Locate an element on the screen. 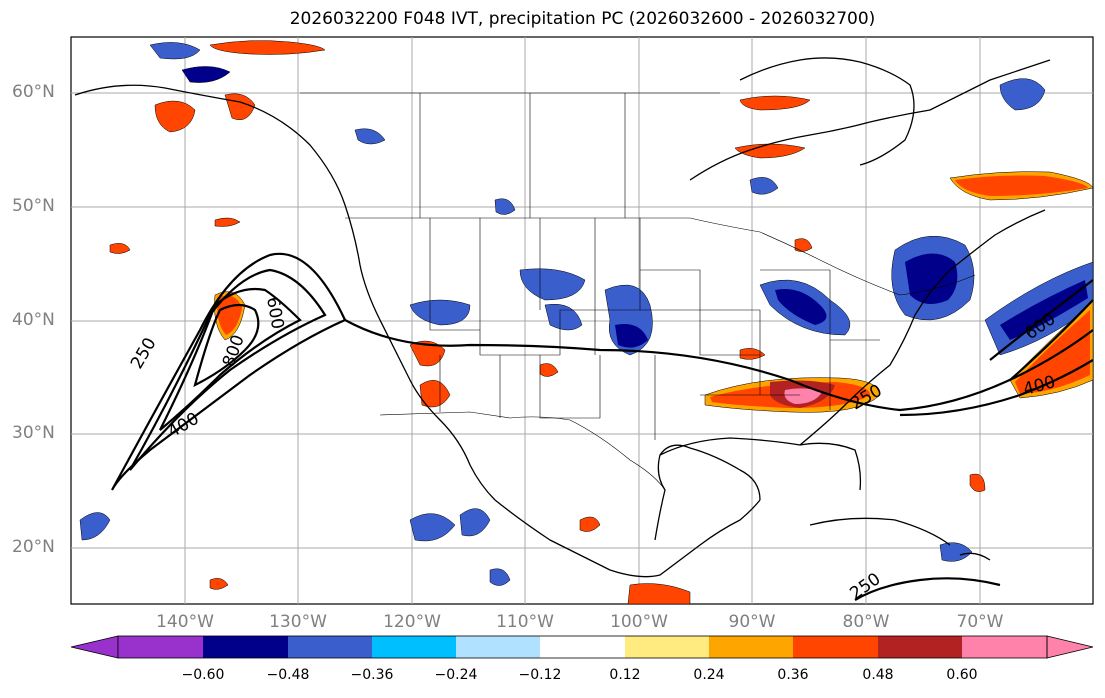  lon-label-90w: 90°W is located at coordinates (752, 622).